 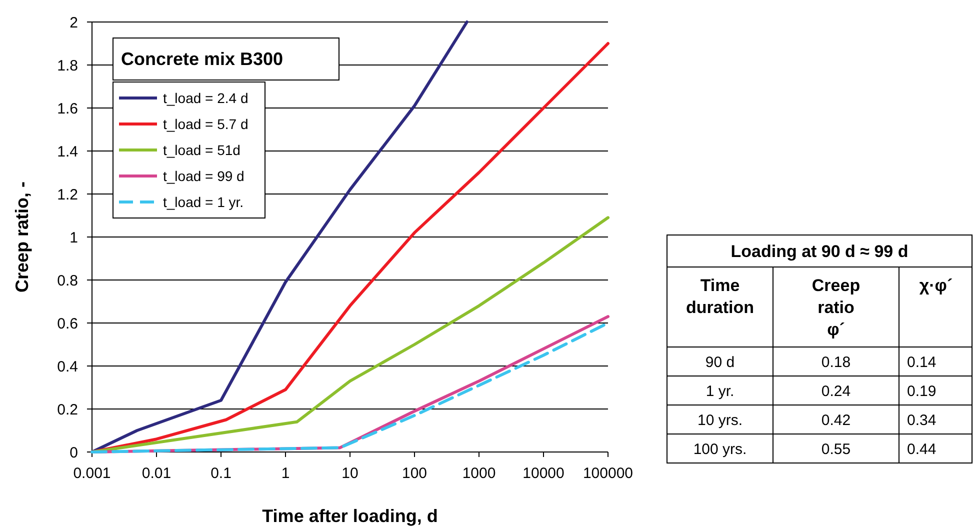 I want to click on text: 0.24, so click(x=836, y=391).